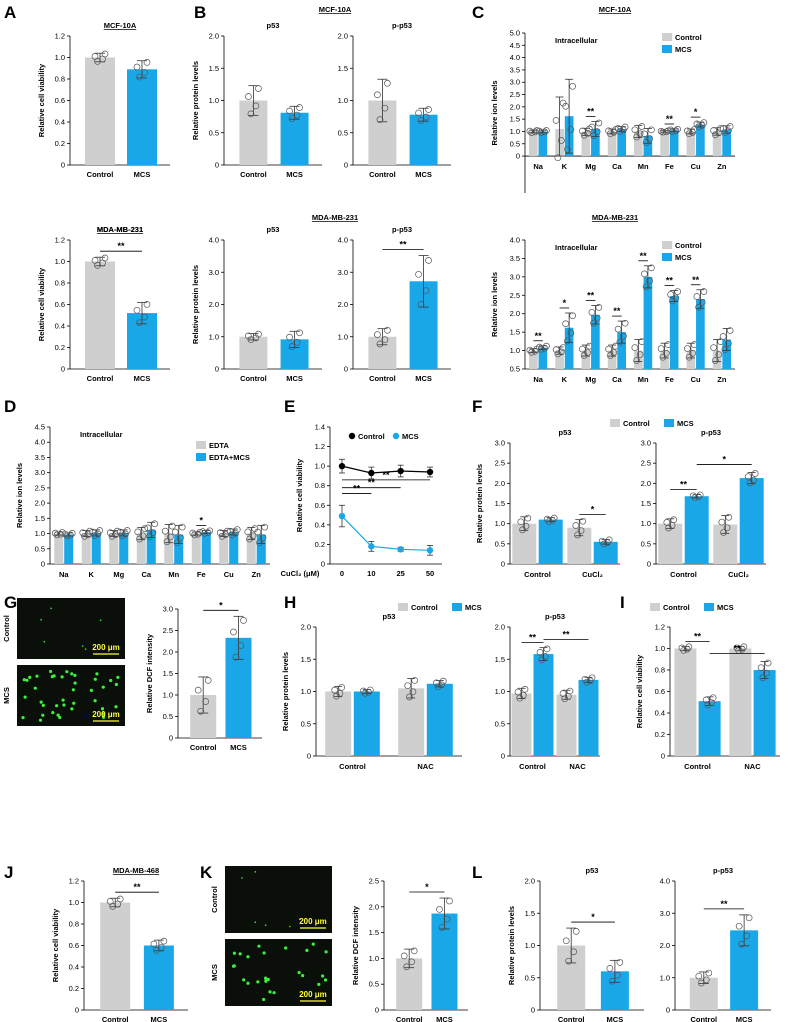 The image size is (792, 1022). What do you see at coordinates (515, 276) in the screenshot?
I see `C2-y-tick-label: 3.0` at bounding box center [515, 276].